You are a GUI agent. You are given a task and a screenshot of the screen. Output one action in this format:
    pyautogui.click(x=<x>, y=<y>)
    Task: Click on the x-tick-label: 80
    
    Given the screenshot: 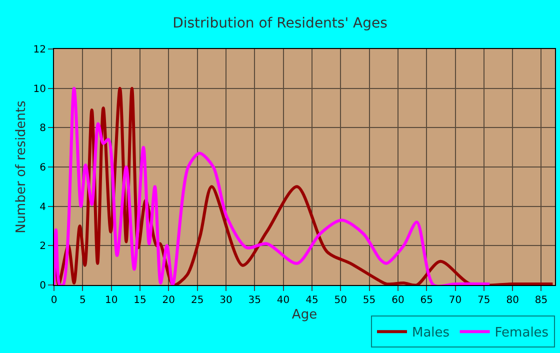 What is the action you would take?
    pyautogui.click(x=512, y=300)
    